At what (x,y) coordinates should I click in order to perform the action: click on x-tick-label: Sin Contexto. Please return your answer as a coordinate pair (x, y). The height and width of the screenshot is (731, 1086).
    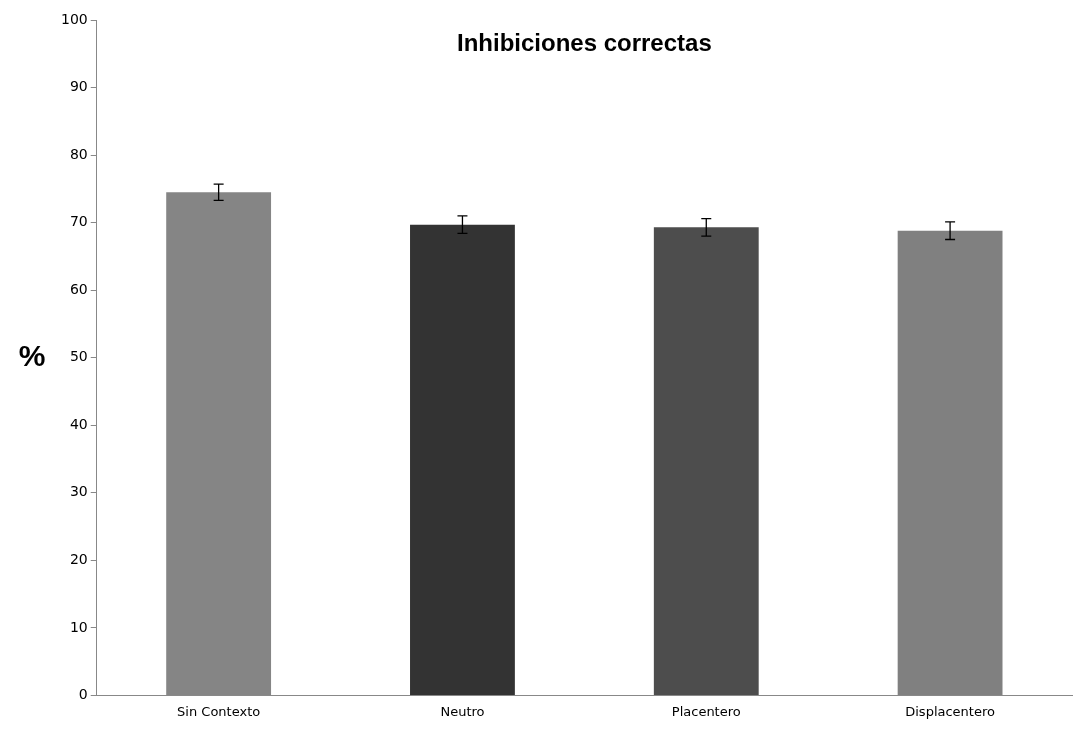
    Looking at the image, I should click on (219, 711).